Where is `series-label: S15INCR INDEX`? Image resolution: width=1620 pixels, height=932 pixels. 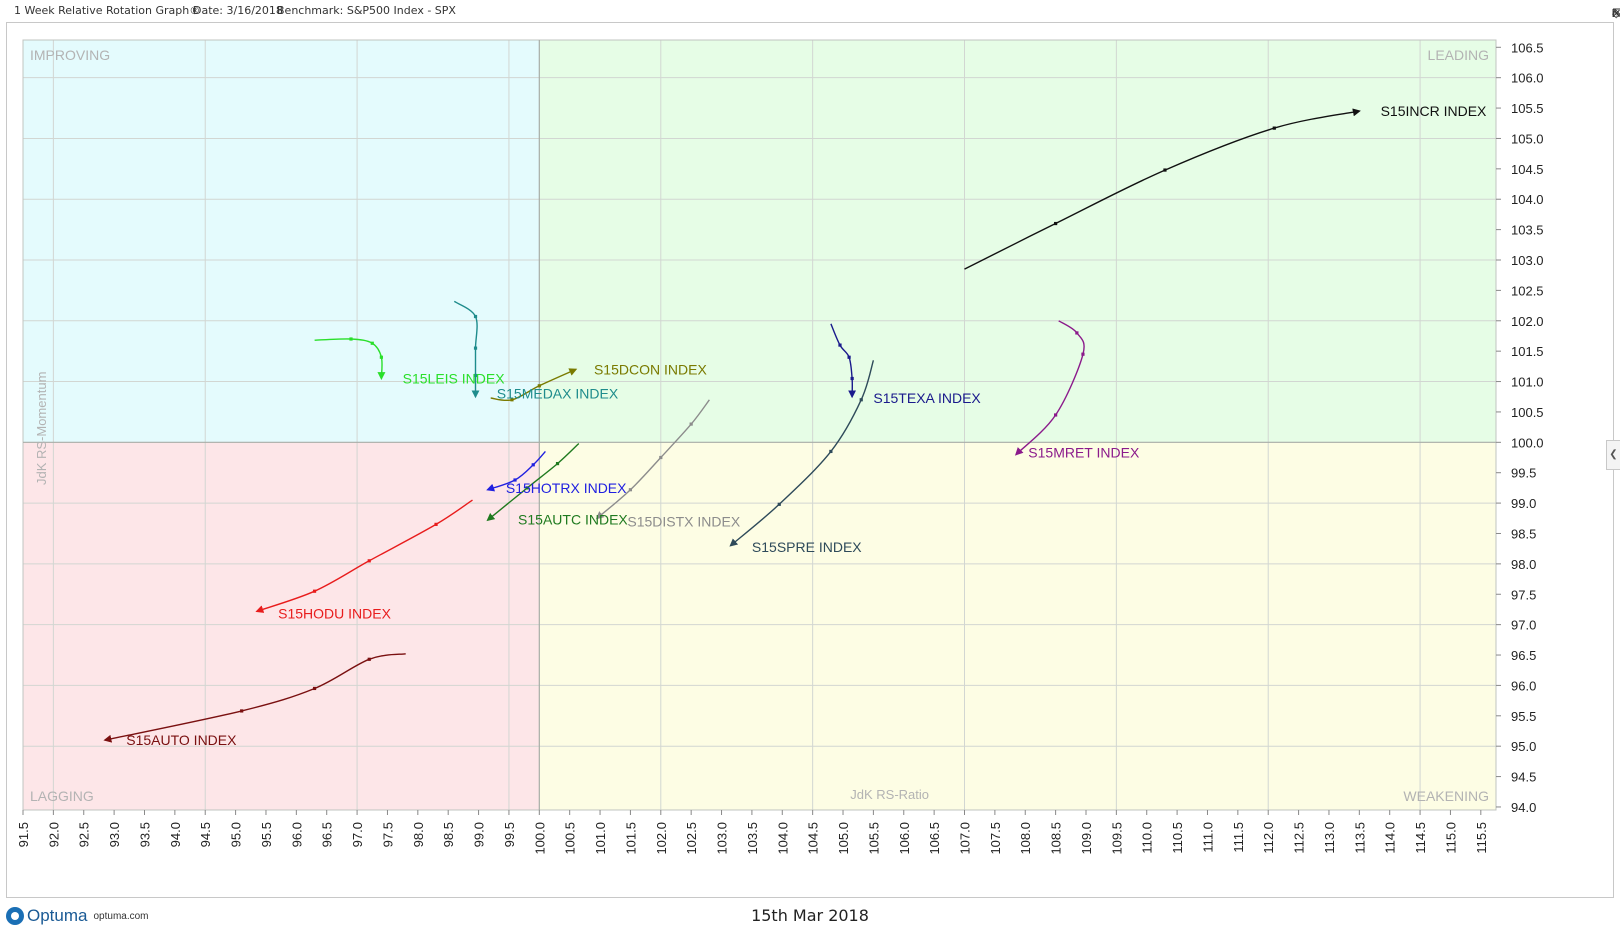 series-label: S15INCR INDEX is located at coordinates (1434, 111).